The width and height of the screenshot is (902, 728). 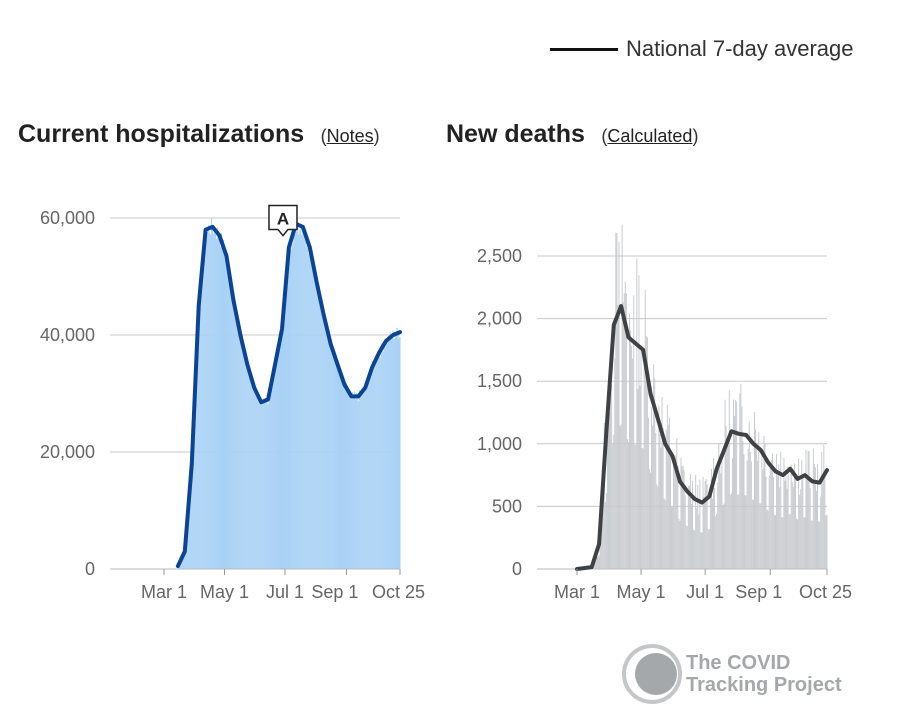 I want to click on hospitalizations-note: (Notes), so click(x=350, y=136).